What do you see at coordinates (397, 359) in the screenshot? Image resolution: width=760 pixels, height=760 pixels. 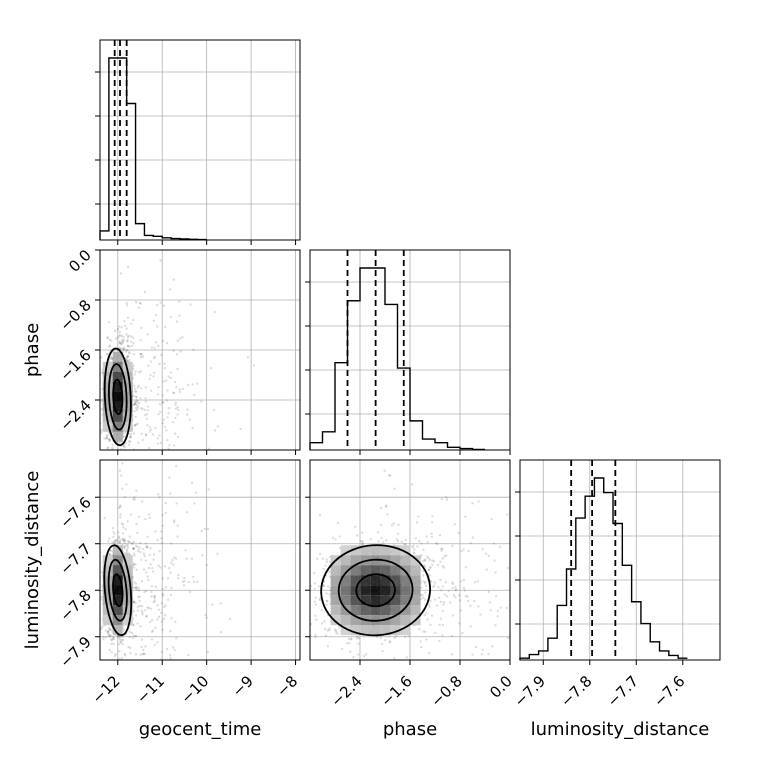 I see `histogram-phase` at bounding box center [397, 359].